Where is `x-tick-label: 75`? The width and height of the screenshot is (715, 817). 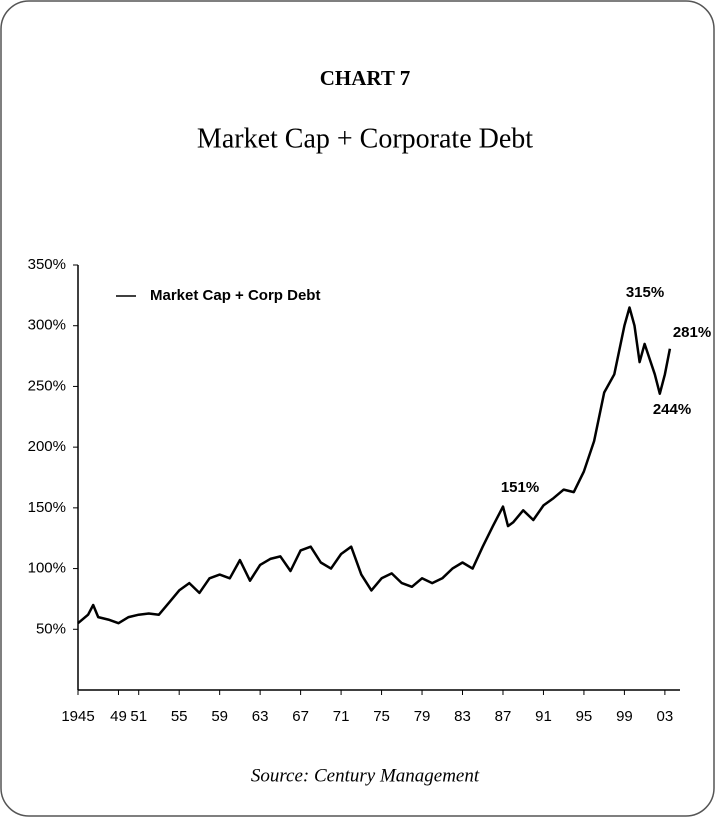 x-tick-label: 75 is located at coordinates (381, 716).